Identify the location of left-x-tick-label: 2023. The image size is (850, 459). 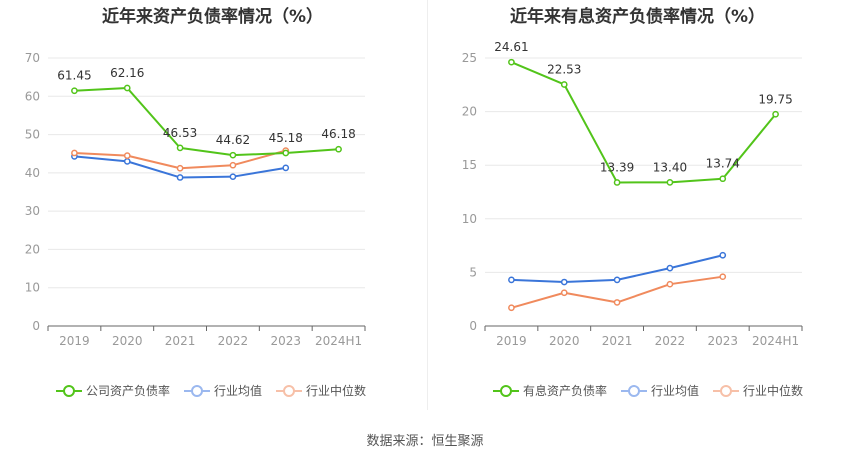
(285, 341).